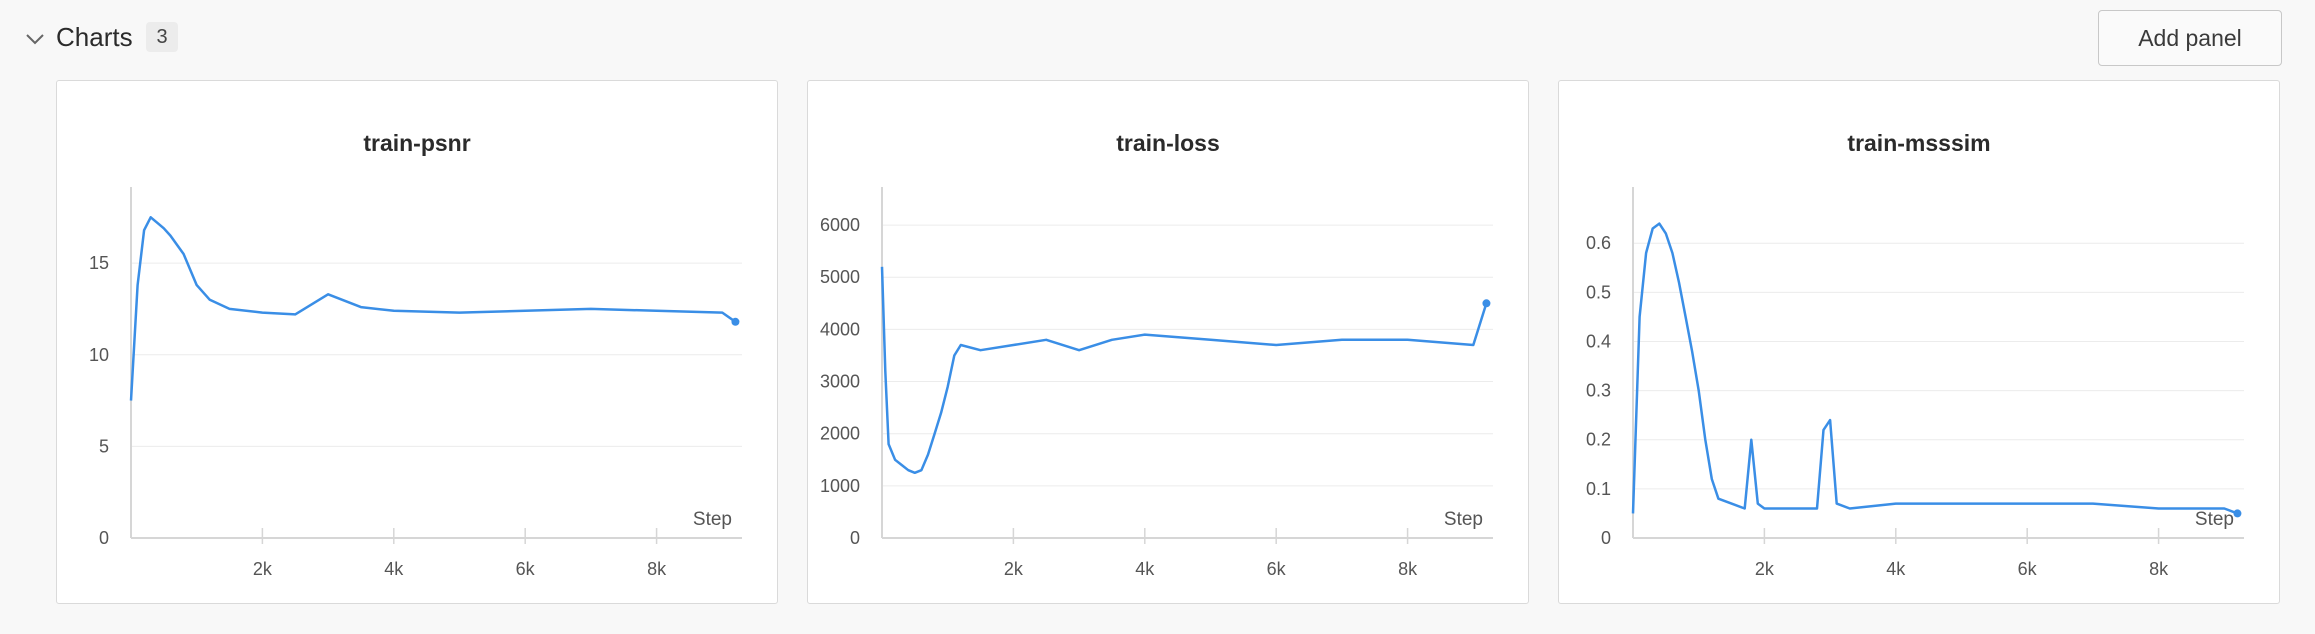 This screenshot has height=634, width=2315. Describe the element at coordinates (840, 225) in the screenshot. I see `y-tick-label: 6000` at that location.